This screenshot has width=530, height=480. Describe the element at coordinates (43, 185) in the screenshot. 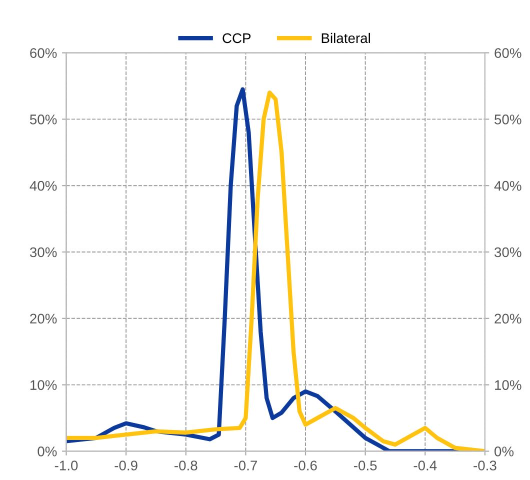

I see `y-tick-label: 40%` at that location.